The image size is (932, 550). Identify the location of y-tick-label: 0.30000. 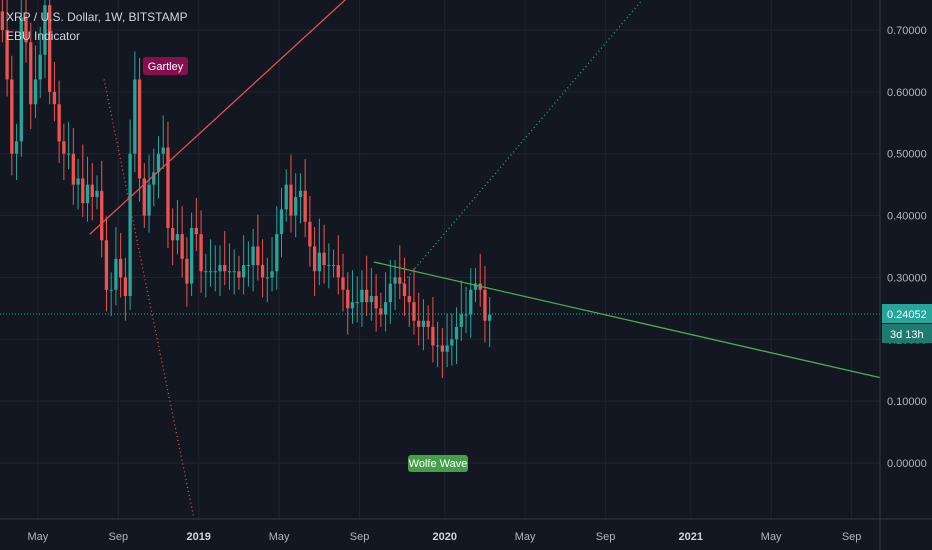
(907, 278).